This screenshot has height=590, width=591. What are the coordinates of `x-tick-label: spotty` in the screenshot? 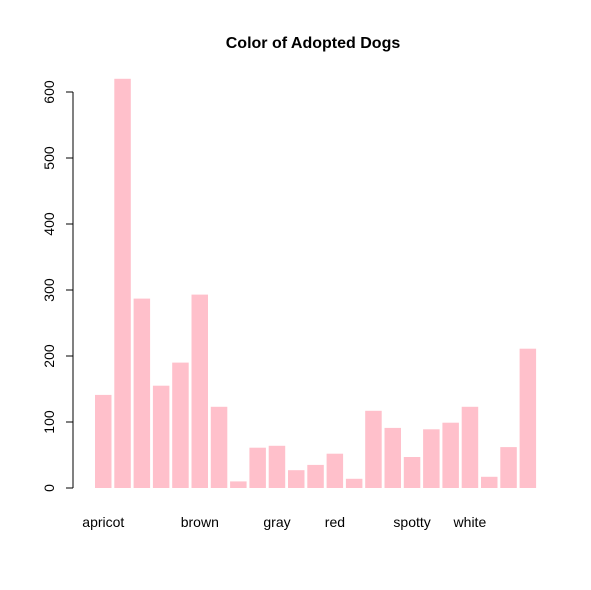 It's located at (411, 522).